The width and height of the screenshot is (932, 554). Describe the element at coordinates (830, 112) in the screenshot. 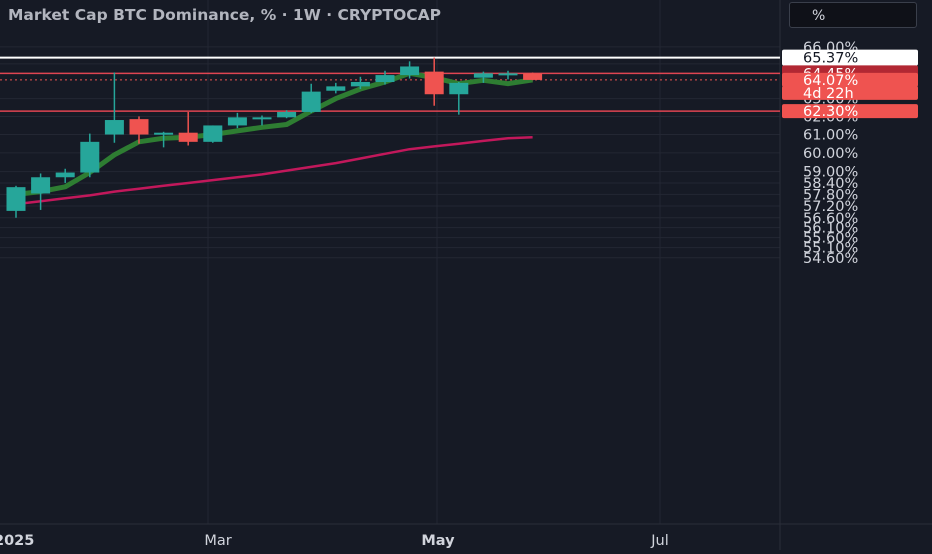

I see `price-label-text: 62.30%` at that location.